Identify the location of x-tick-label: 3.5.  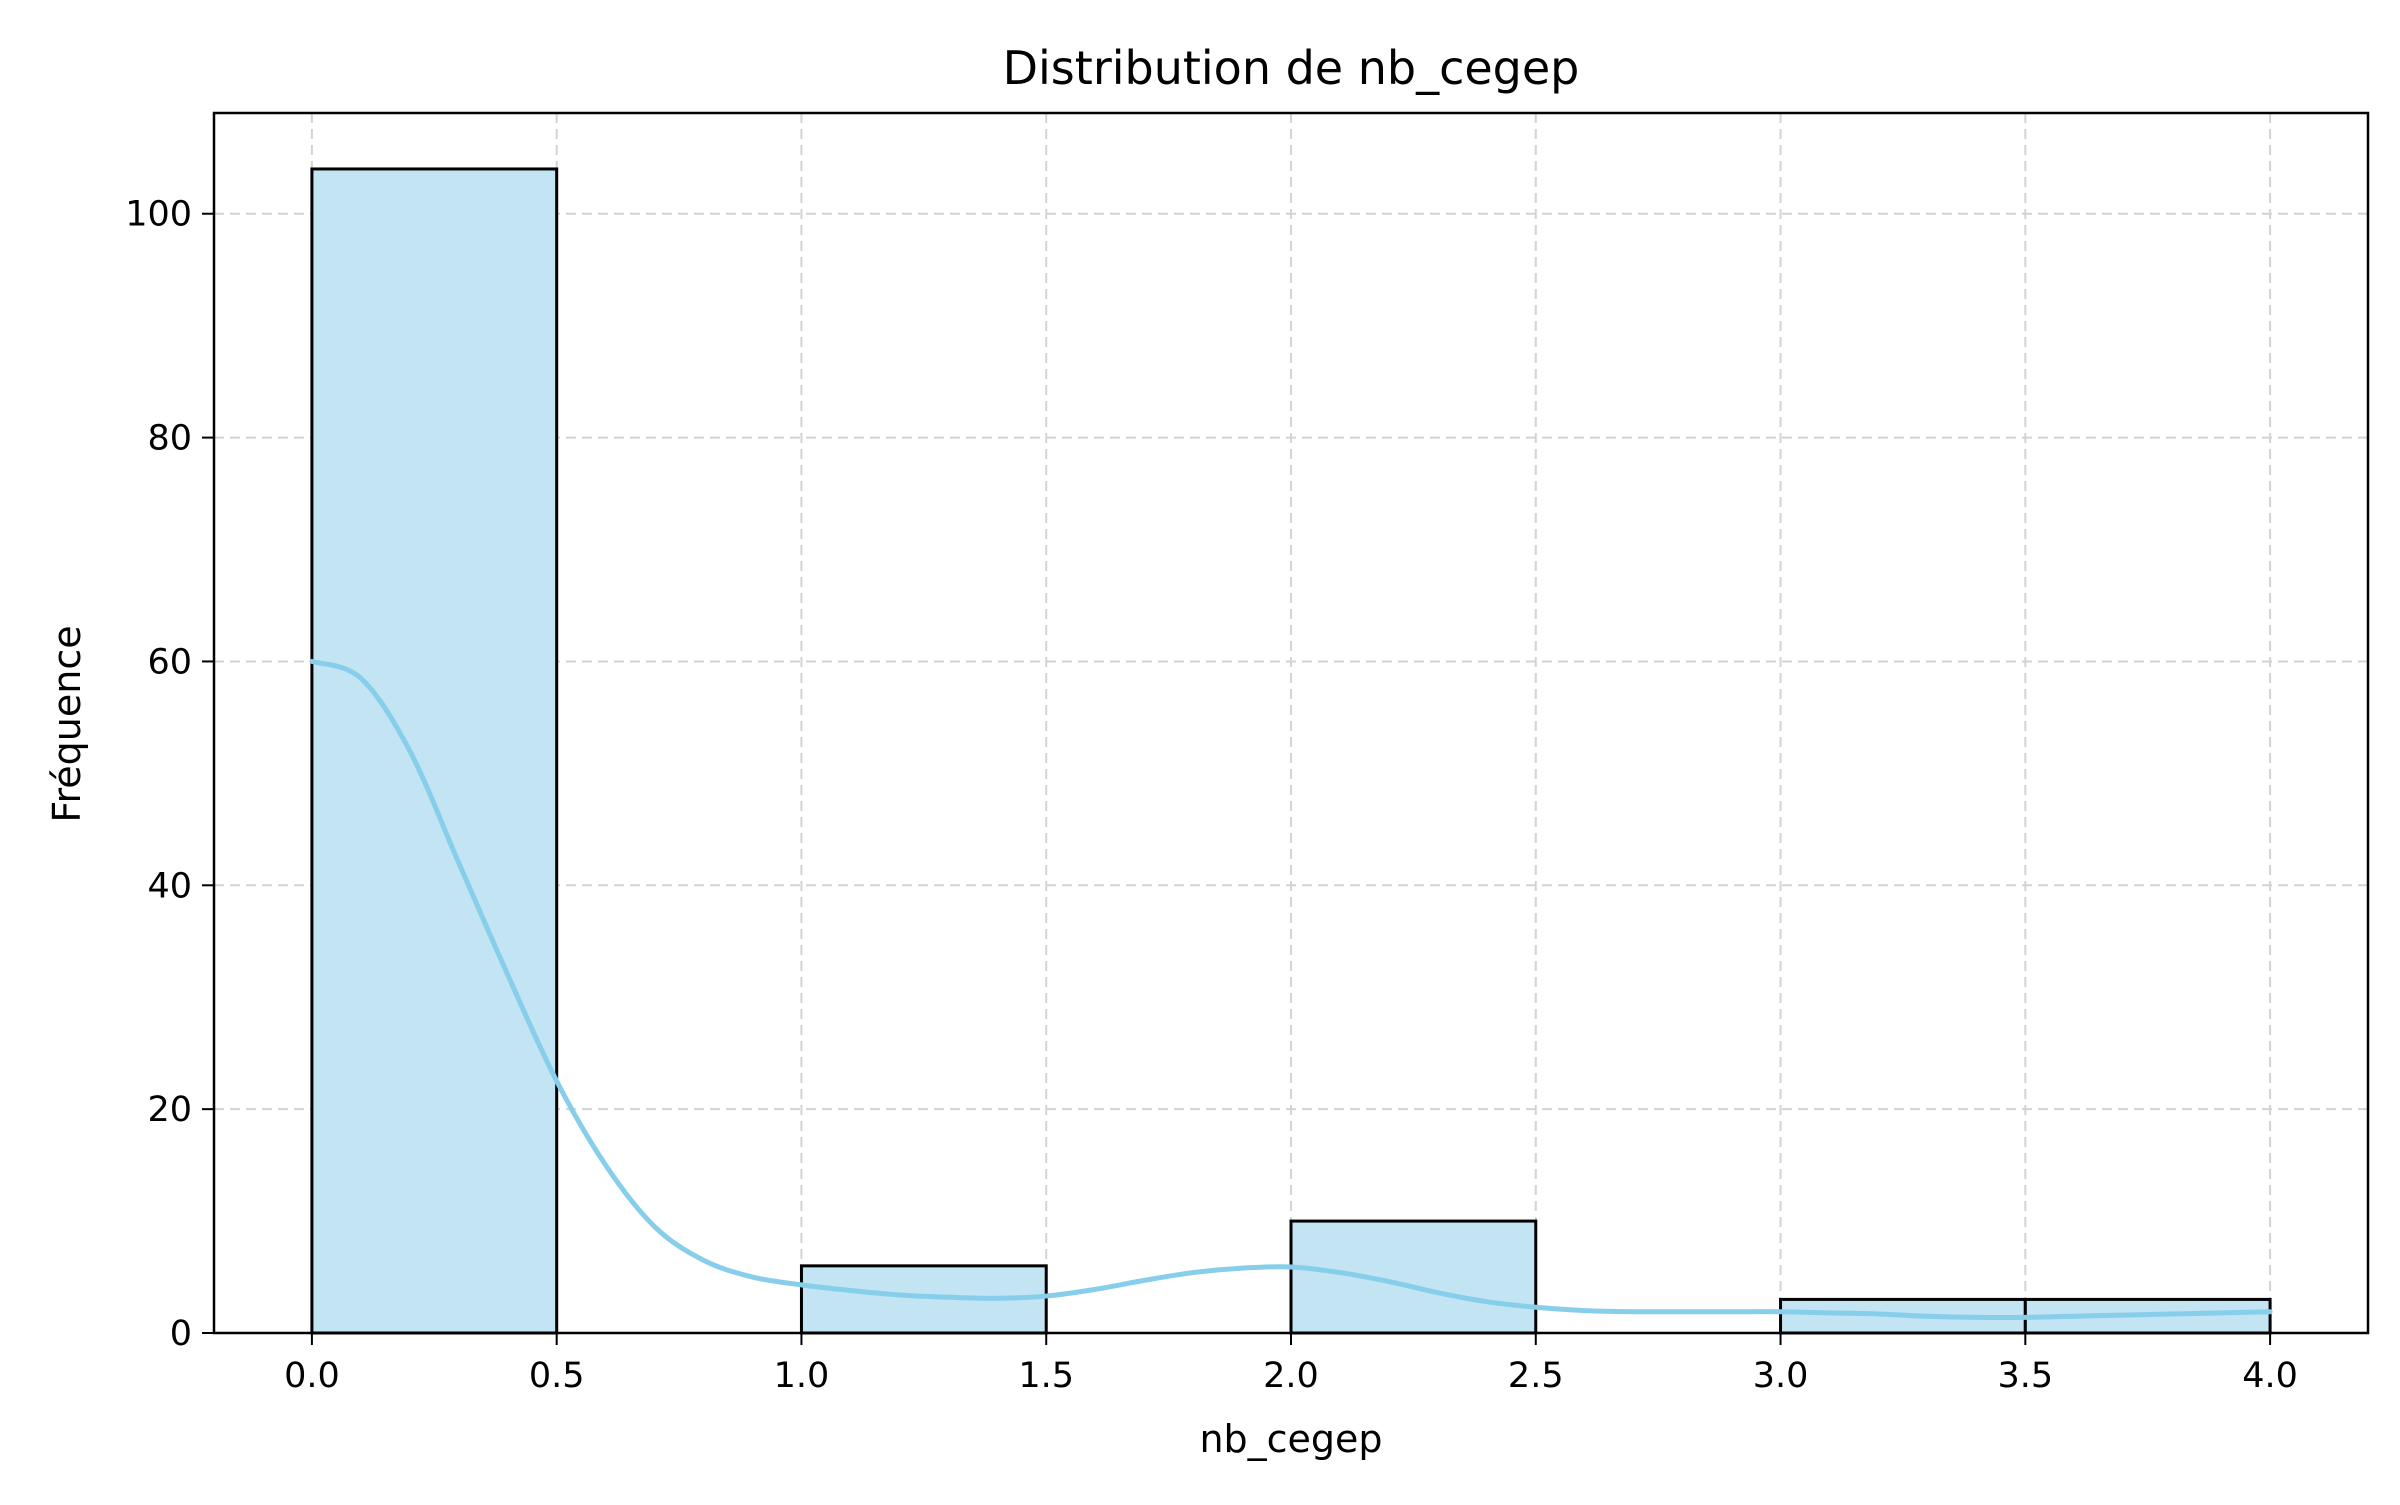
(2025, 1376).